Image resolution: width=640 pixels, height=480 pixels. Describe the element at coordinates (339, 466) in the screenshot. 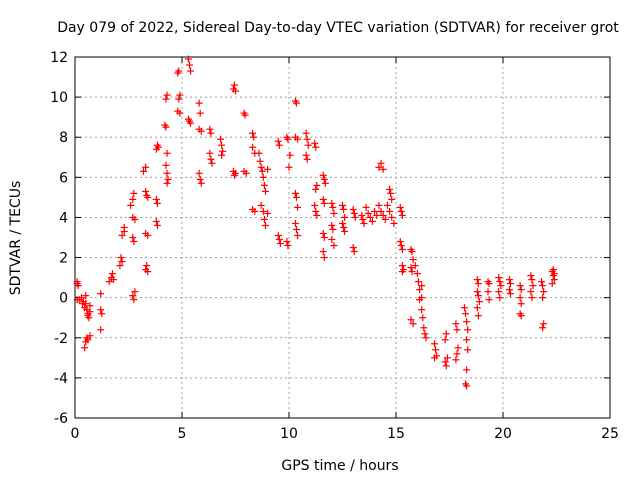

I see `x-axis-label: GPS time / hours` at that location.